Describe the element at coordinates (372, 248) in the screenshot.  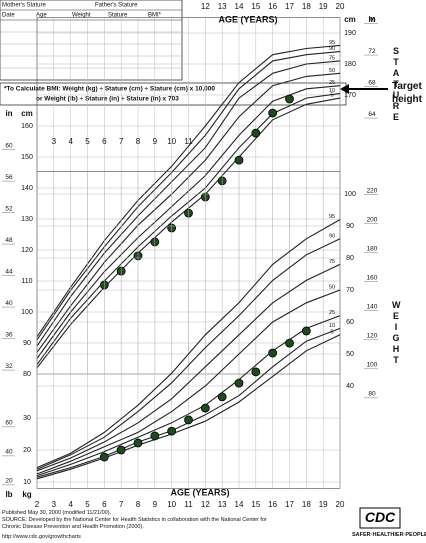
I see `y2-tick-label: 180` at that location.